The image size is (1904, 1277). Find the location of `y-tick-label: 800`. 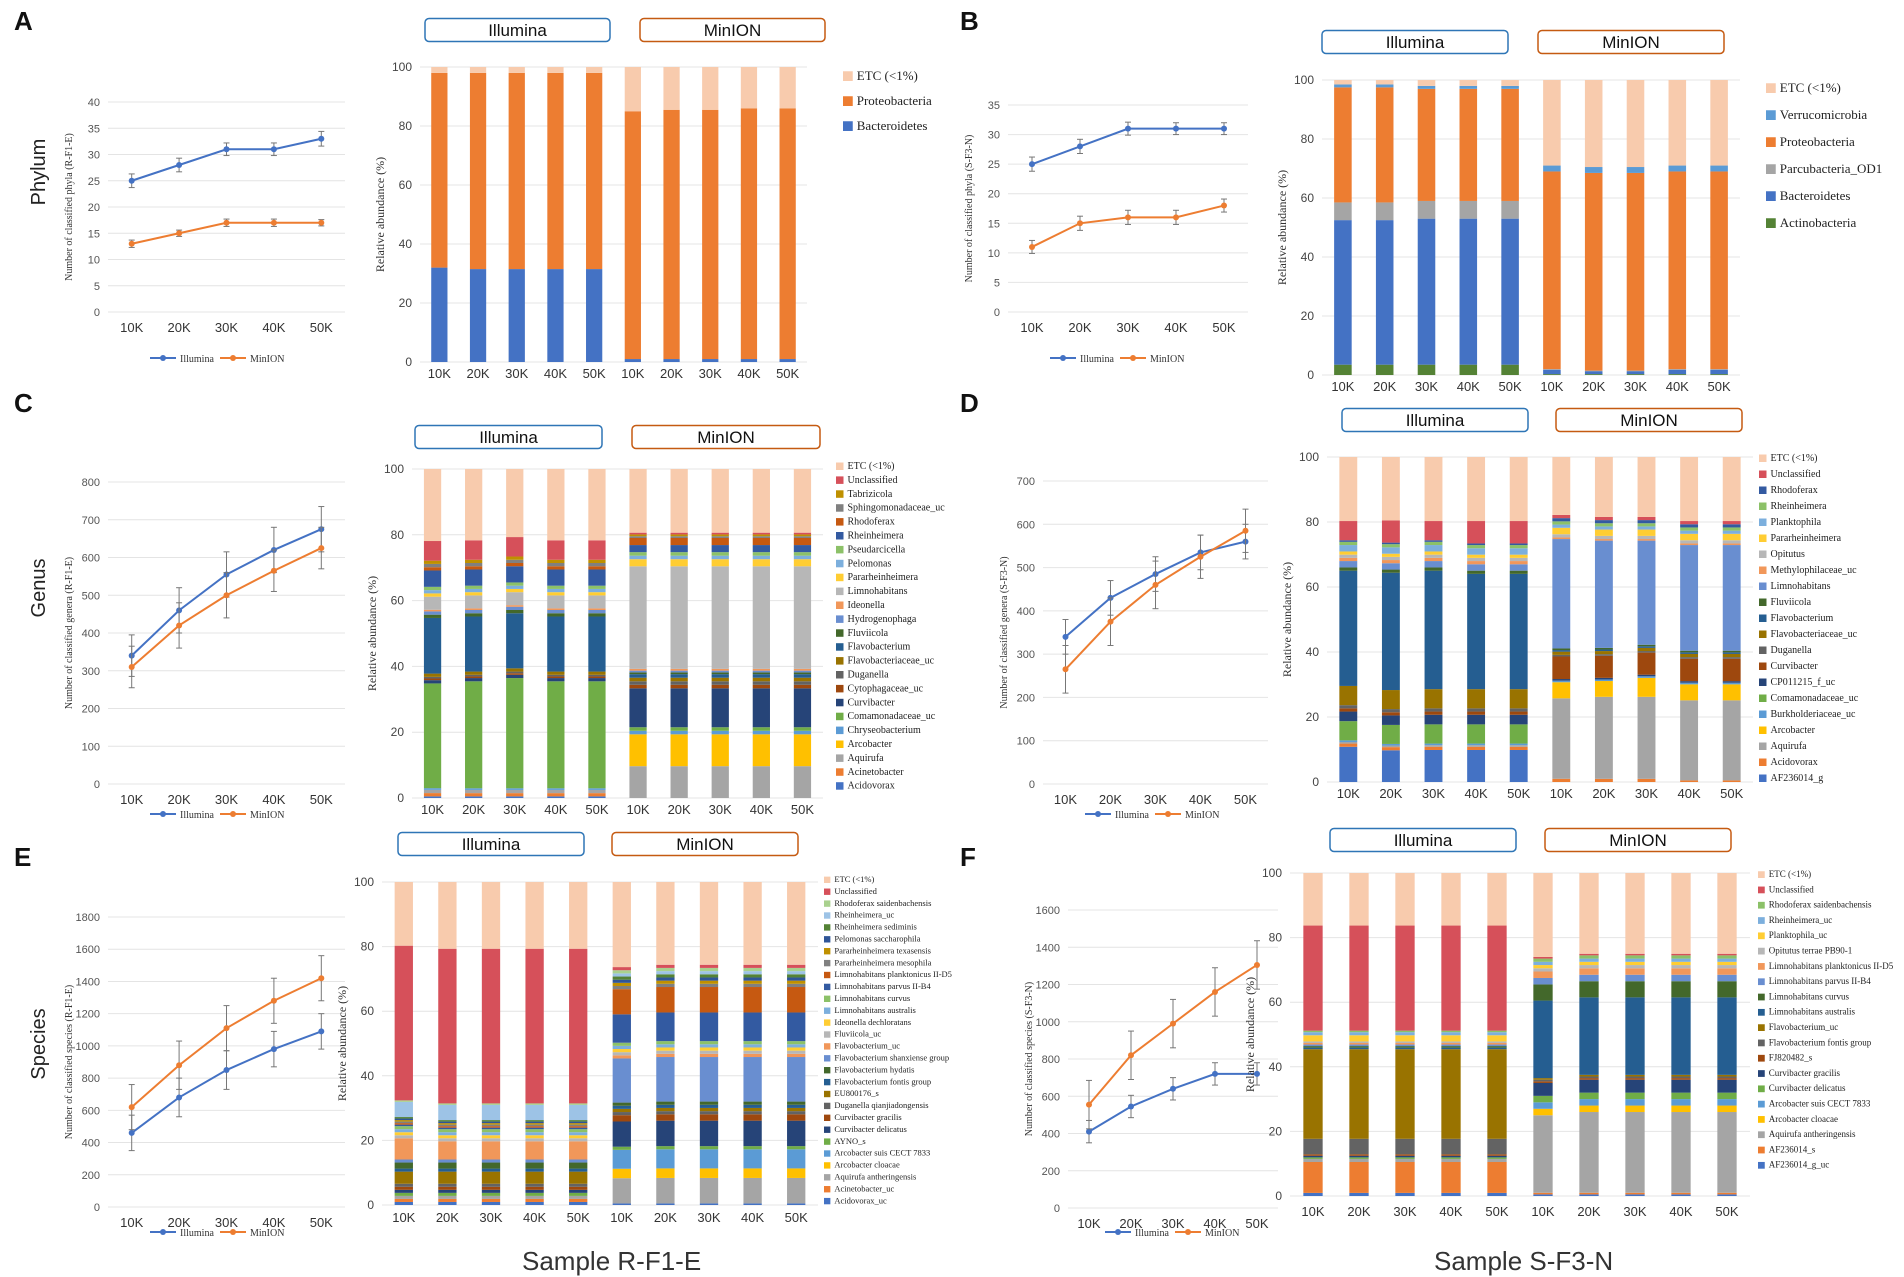

y-tick-label: 800 is located at coordinates (91, 1079).